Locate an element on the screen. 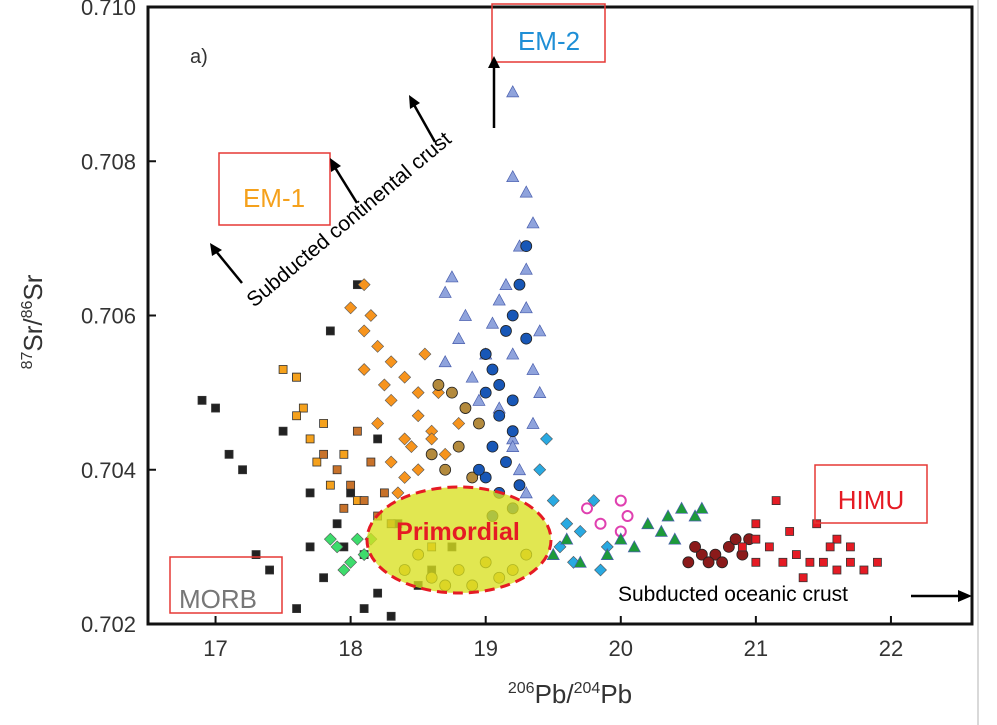 This screenshot has height=725, width=997. panel-label: a) is located at coordinates (199, 57).